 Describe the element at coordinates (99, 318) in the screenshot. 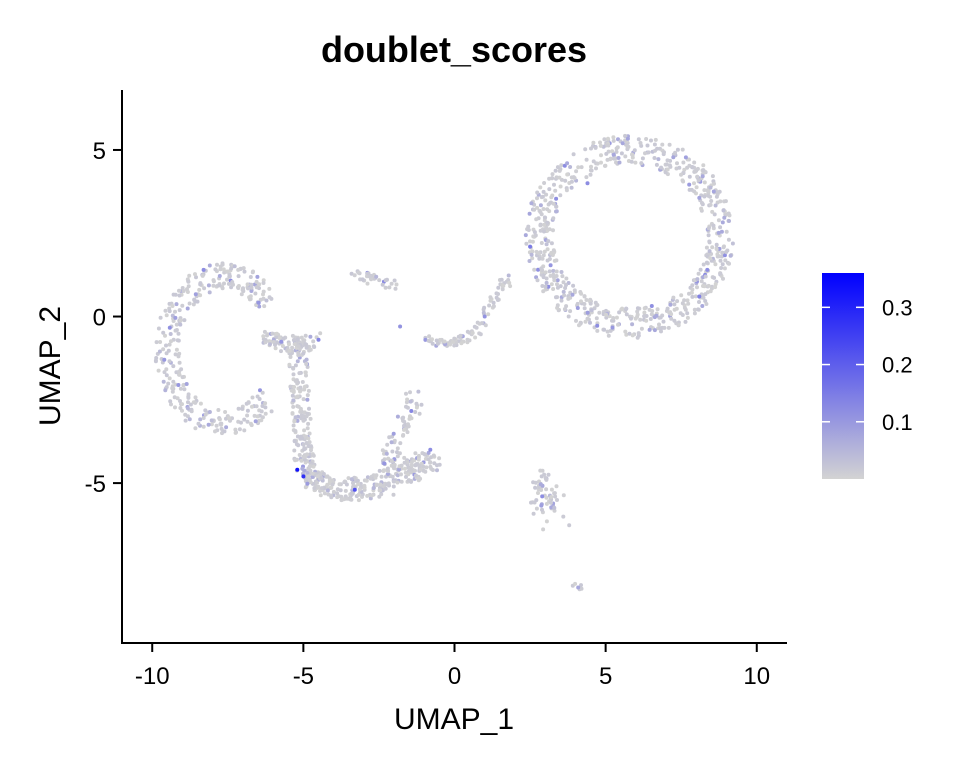

I see `y-tick-label: 0` at that location.